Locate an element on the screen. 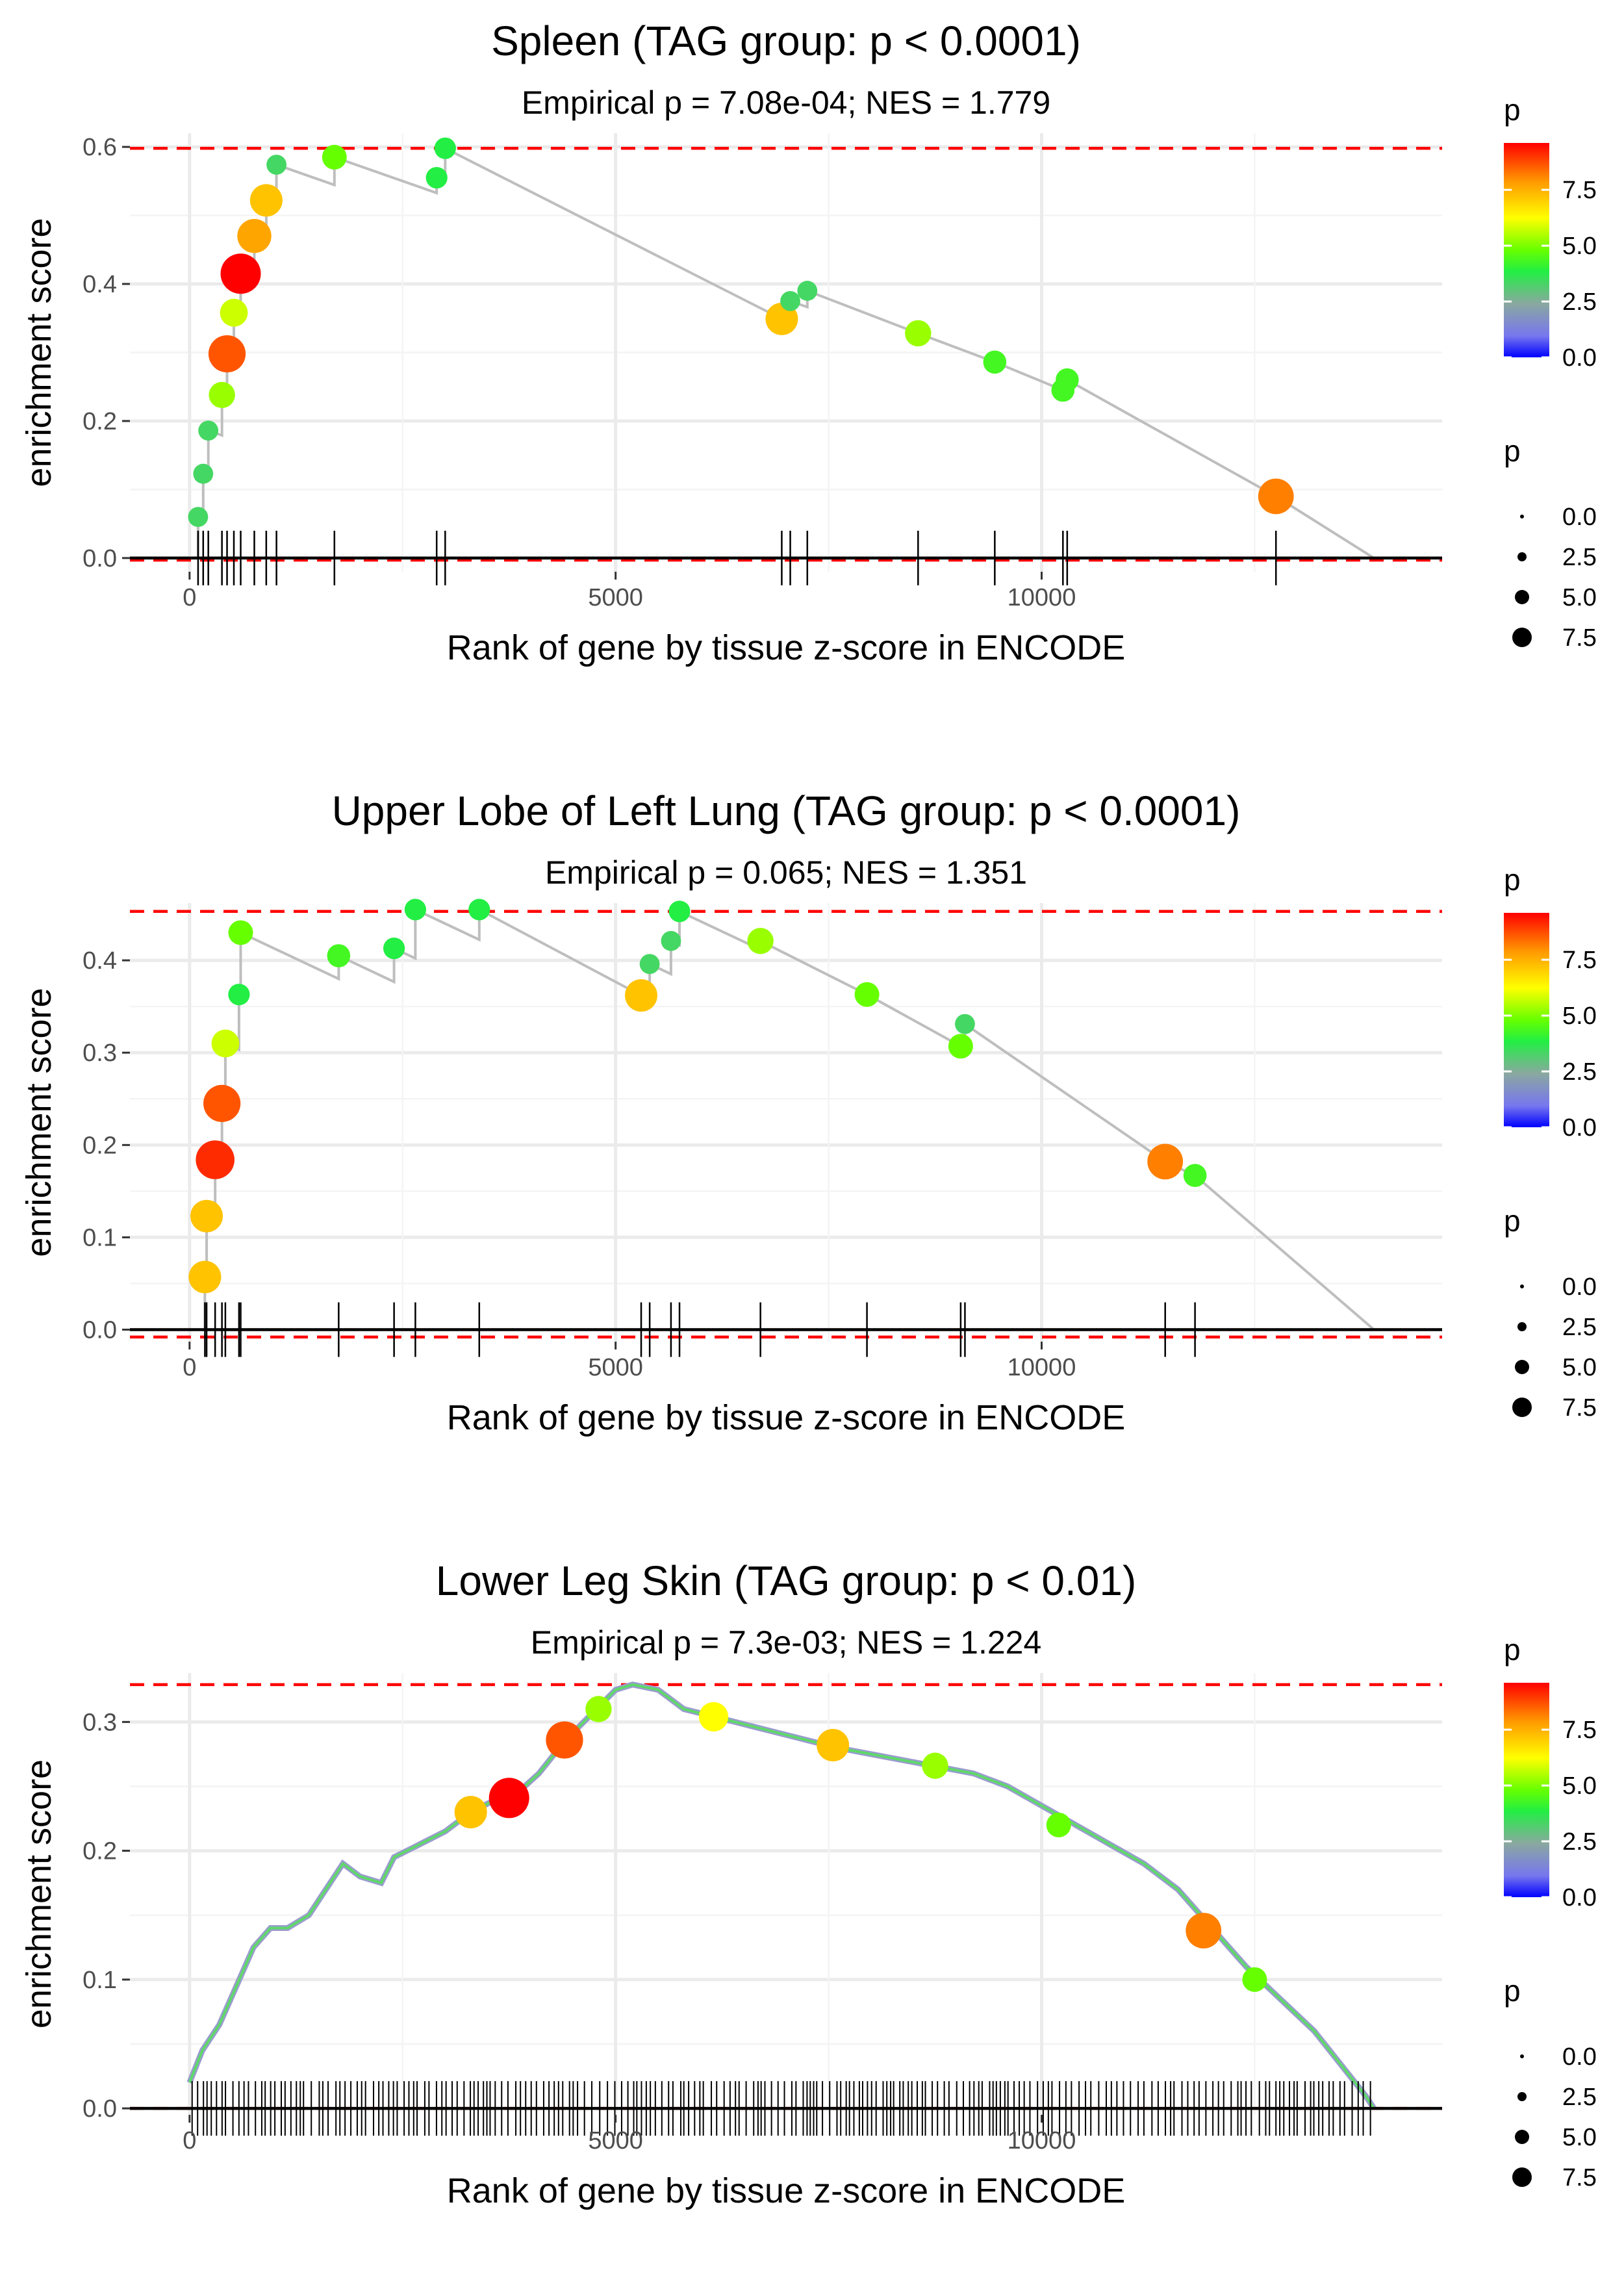  running-es-curve-halo is located at coordinates (781, 1895).